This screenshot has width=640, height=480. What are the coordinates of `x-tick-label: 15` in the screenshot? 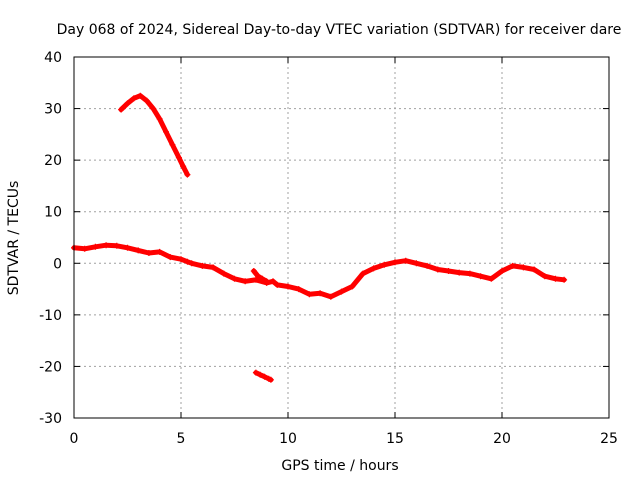 It's located at (395, 439).